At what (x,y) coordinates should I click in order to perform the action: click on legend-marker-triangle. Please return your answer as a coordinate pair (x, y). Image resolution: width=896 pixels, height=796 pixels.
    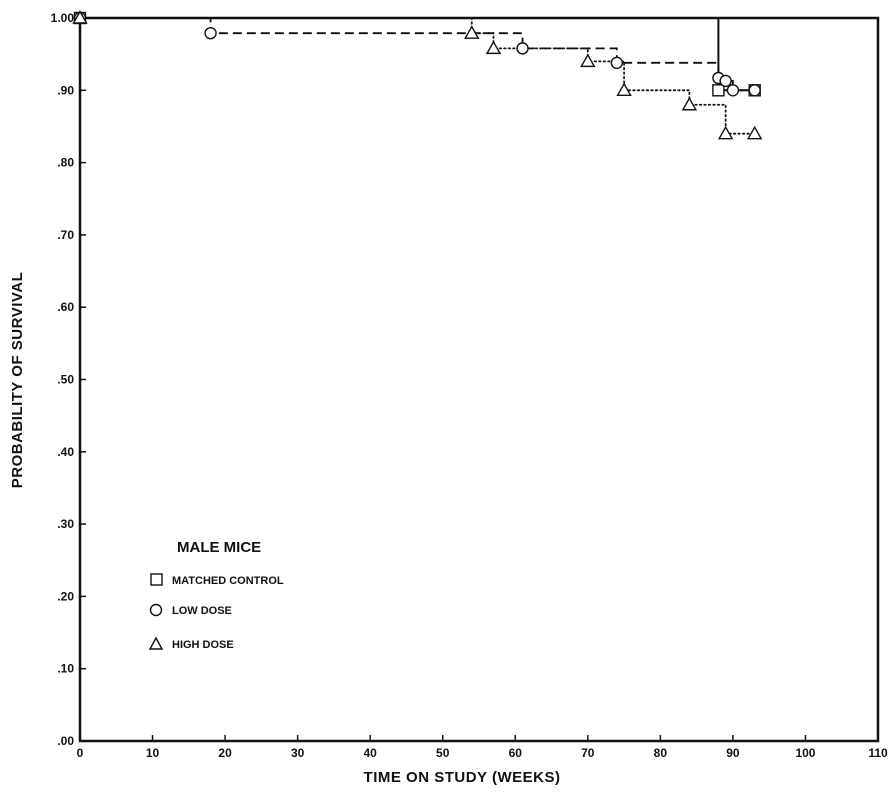
    Looking at the image, I should click on (156, 643).